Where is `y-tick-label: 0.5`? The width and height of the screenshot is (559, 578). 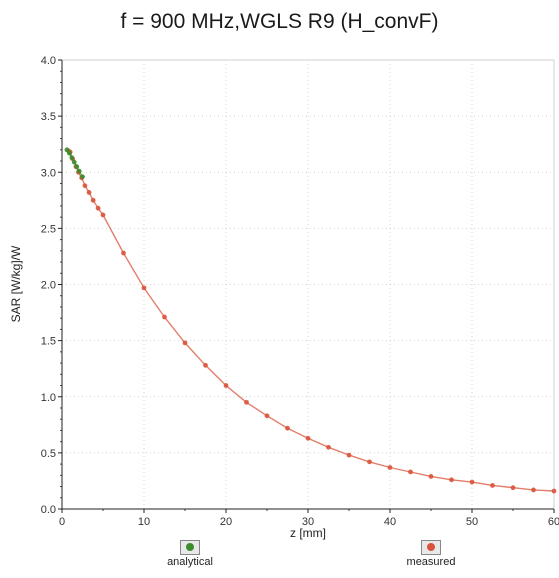
y-tick-label: 0.5 is located at coordinates (48, 454).